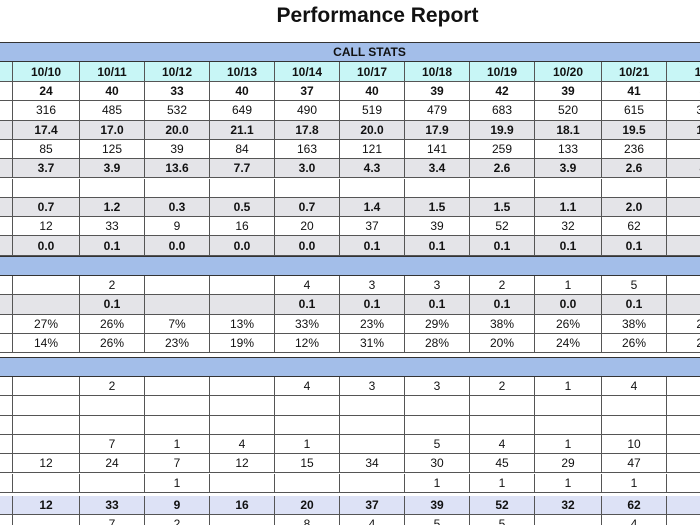 This screenshot has height=525, width=700. What do you see at coordinates (437, 520) in the screenshot?
I see `data-cell: 5` at bounding box center [437, 520].